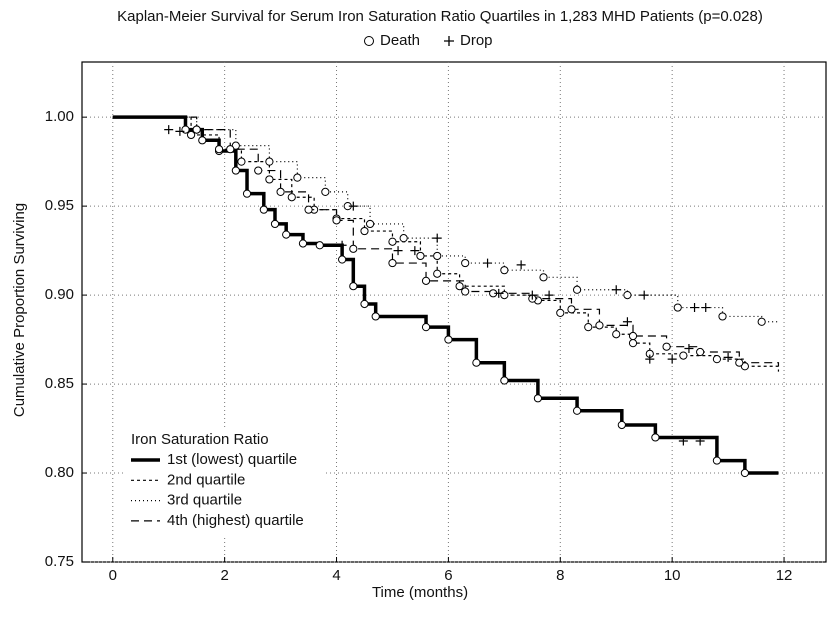  I want to click on y-tick-label: 1.00, so click(59, 116).